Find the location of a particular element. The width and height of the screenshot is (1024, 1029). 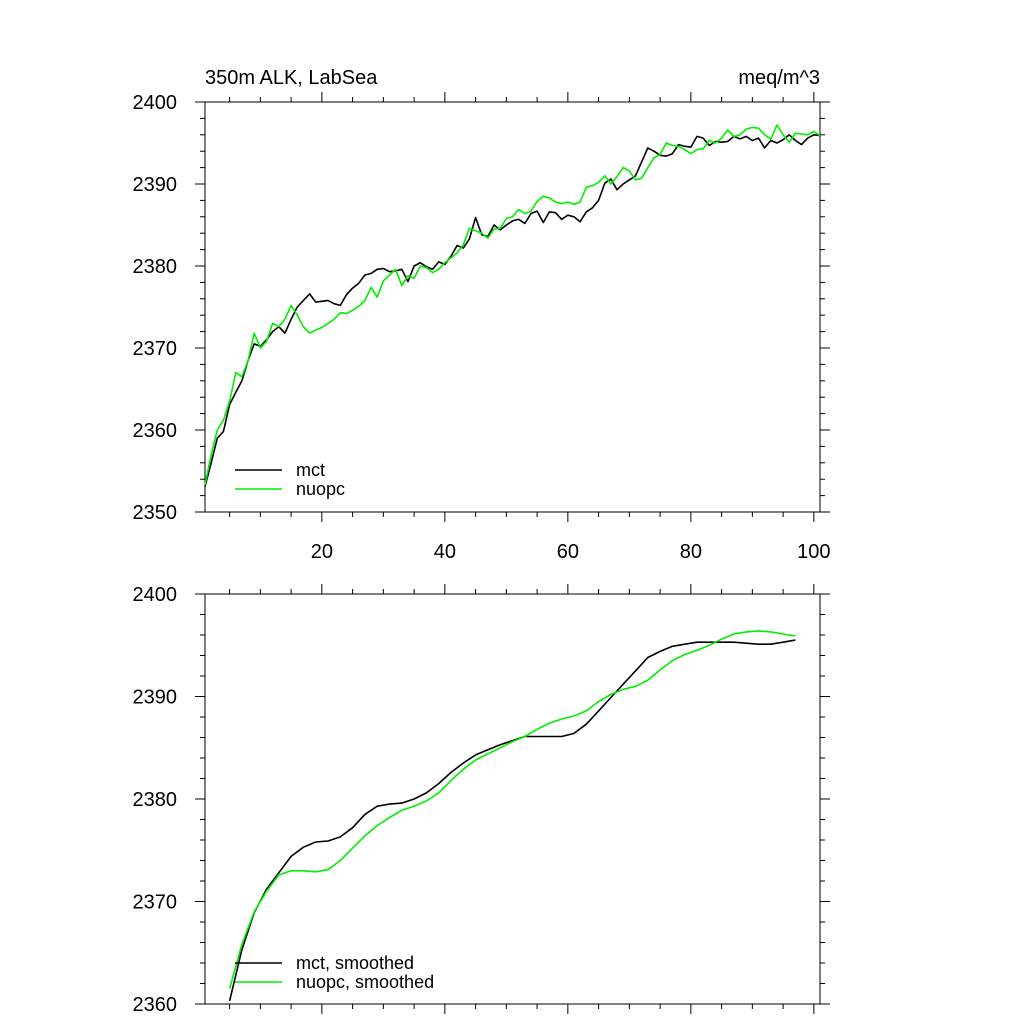

legend-label: mct, smoothed is located at coordinates (355, 963).